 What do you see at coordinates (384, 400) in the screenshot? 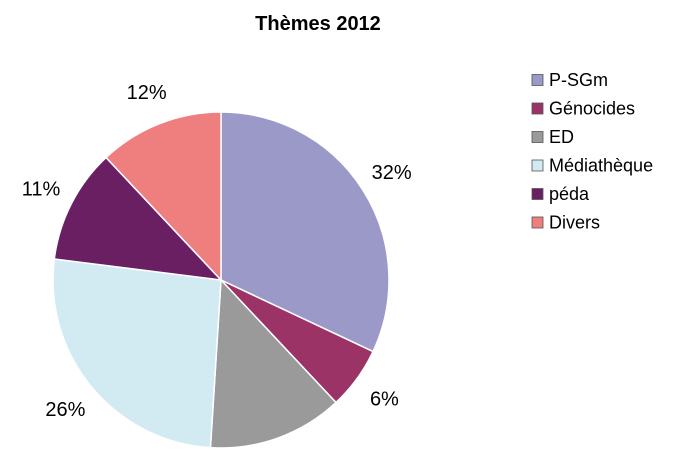
I see `slice-label: 6%` at bounding box center [384, 400].